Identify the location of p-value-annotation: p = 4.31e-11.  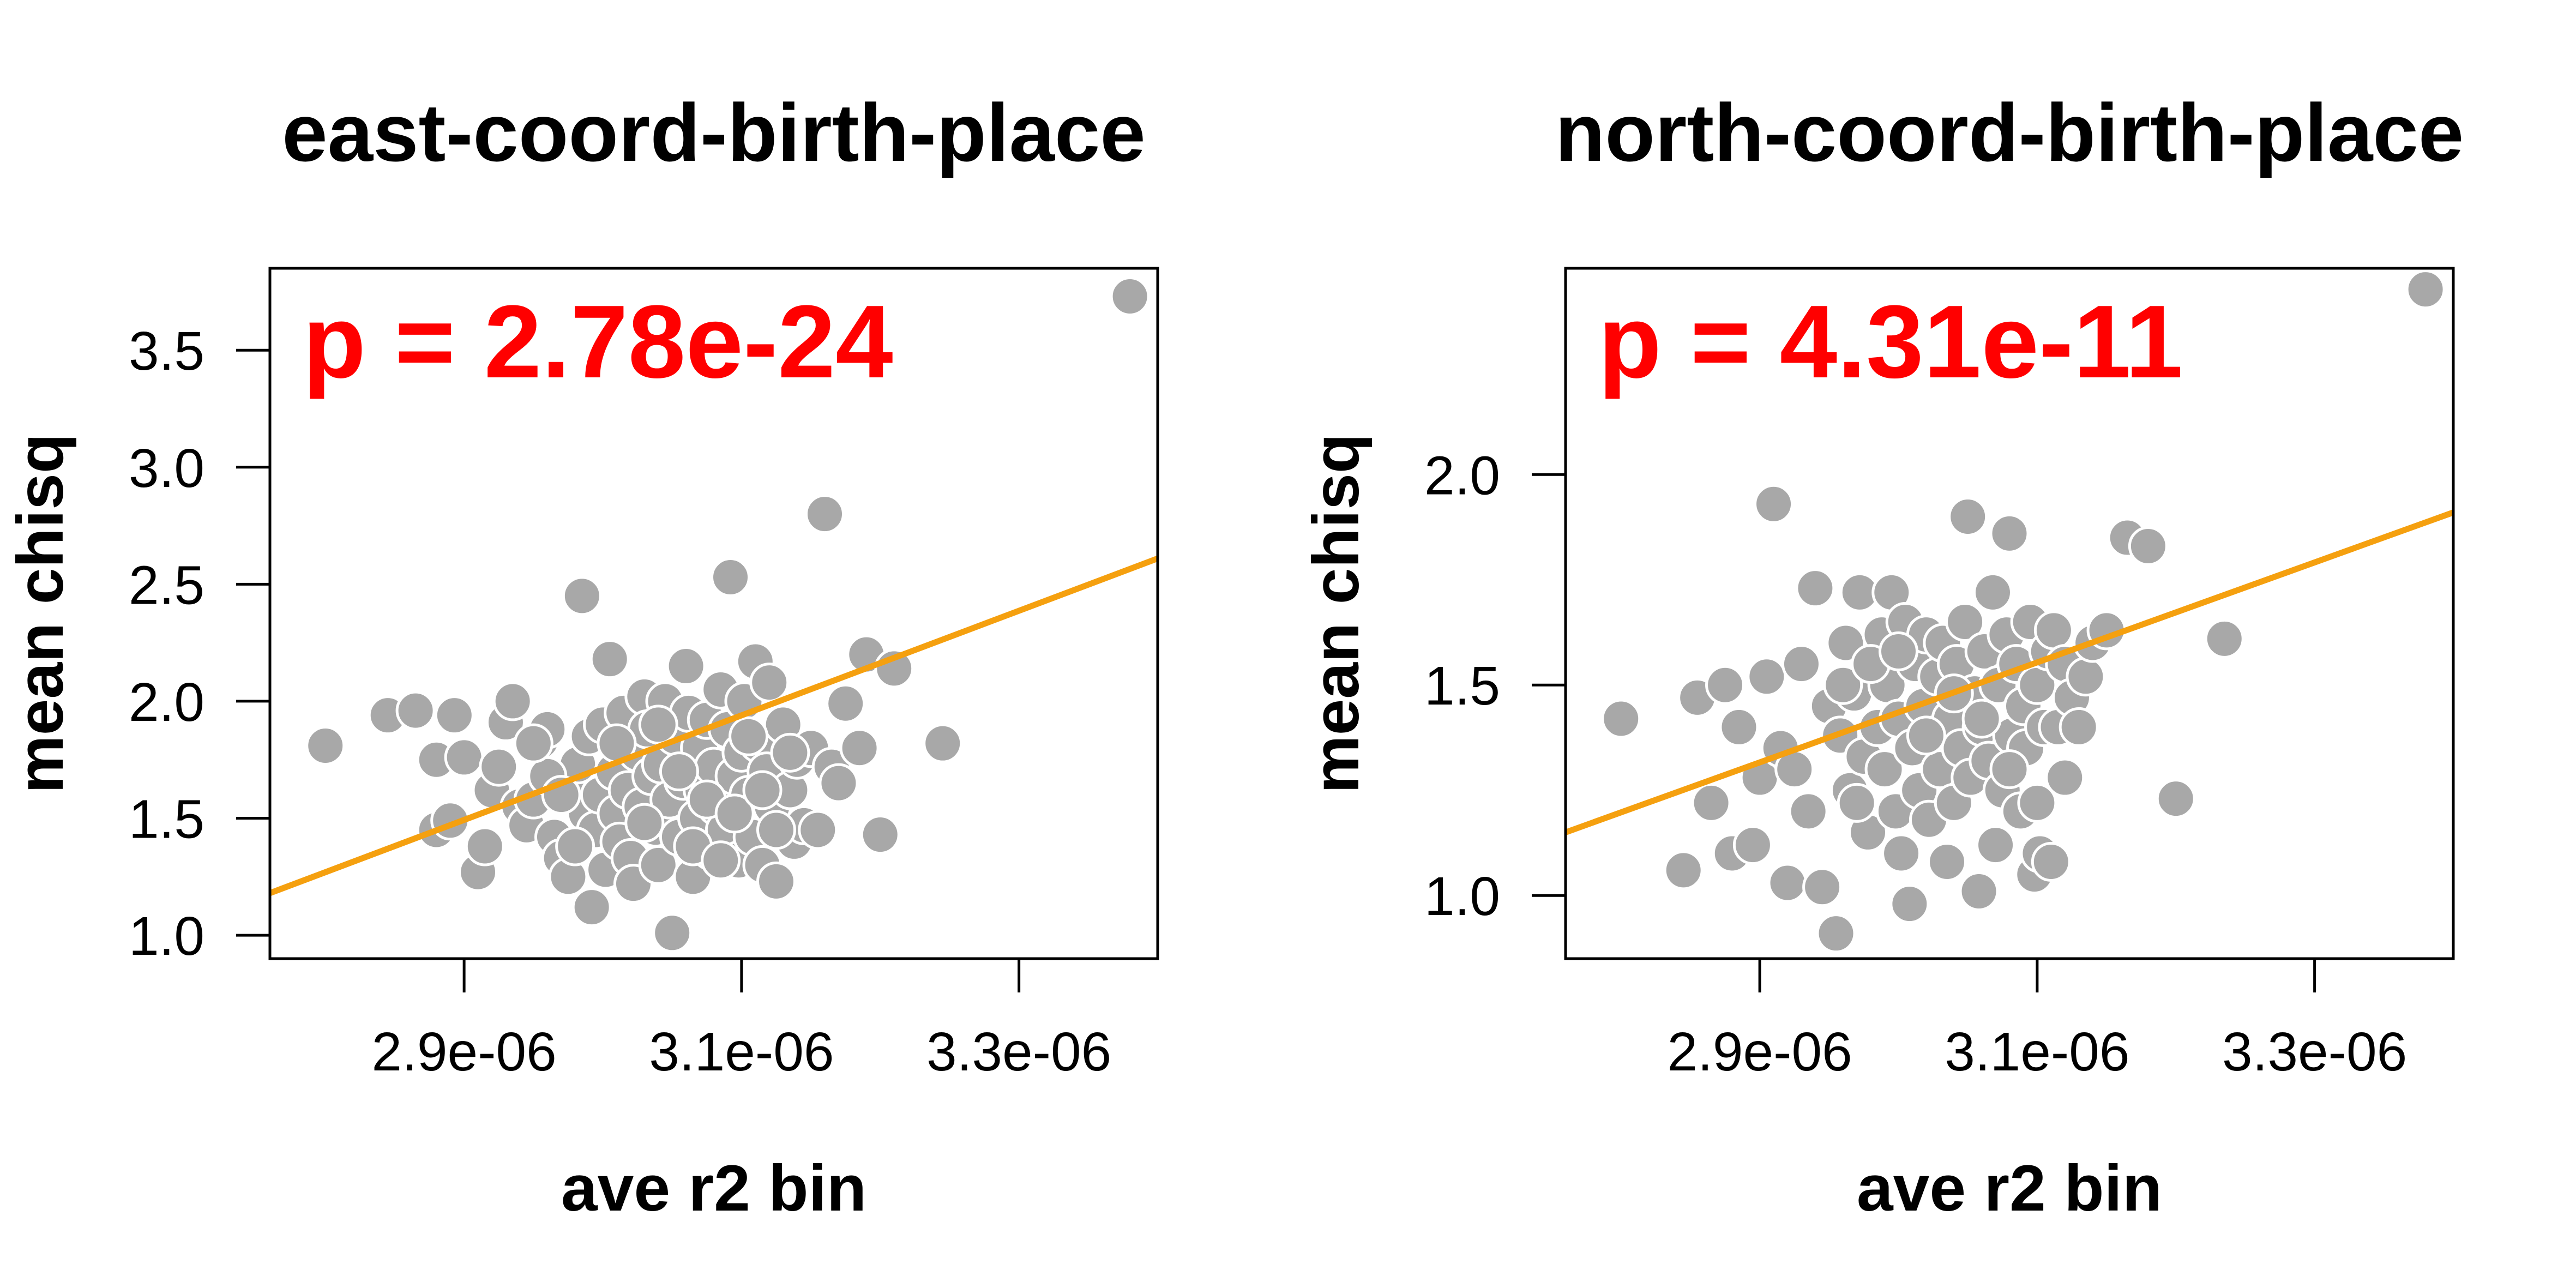
(1890, 342).